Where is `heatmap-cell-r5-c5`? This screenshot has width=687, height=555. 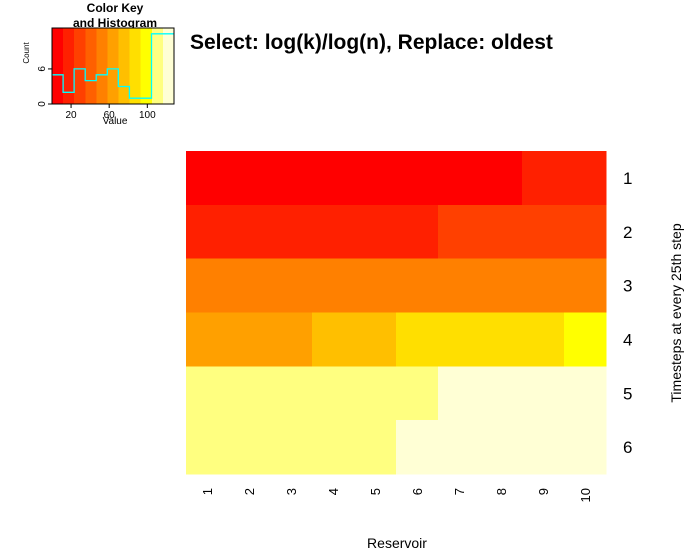 heatmap-cell-r5-c5 is located at coordinates (375, 393).